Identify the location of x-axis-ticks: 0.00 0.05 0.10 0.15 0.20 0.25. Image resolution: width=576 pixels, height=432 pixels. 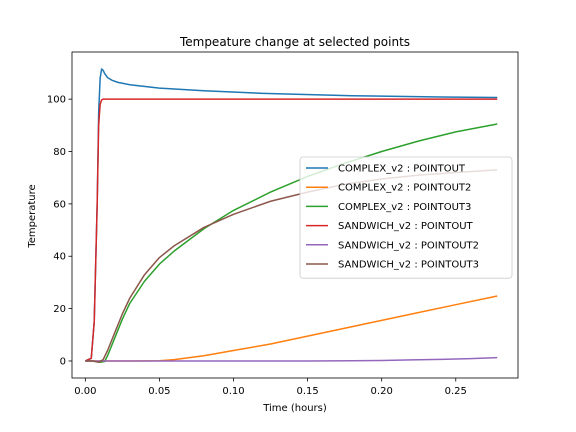
(270, 387).